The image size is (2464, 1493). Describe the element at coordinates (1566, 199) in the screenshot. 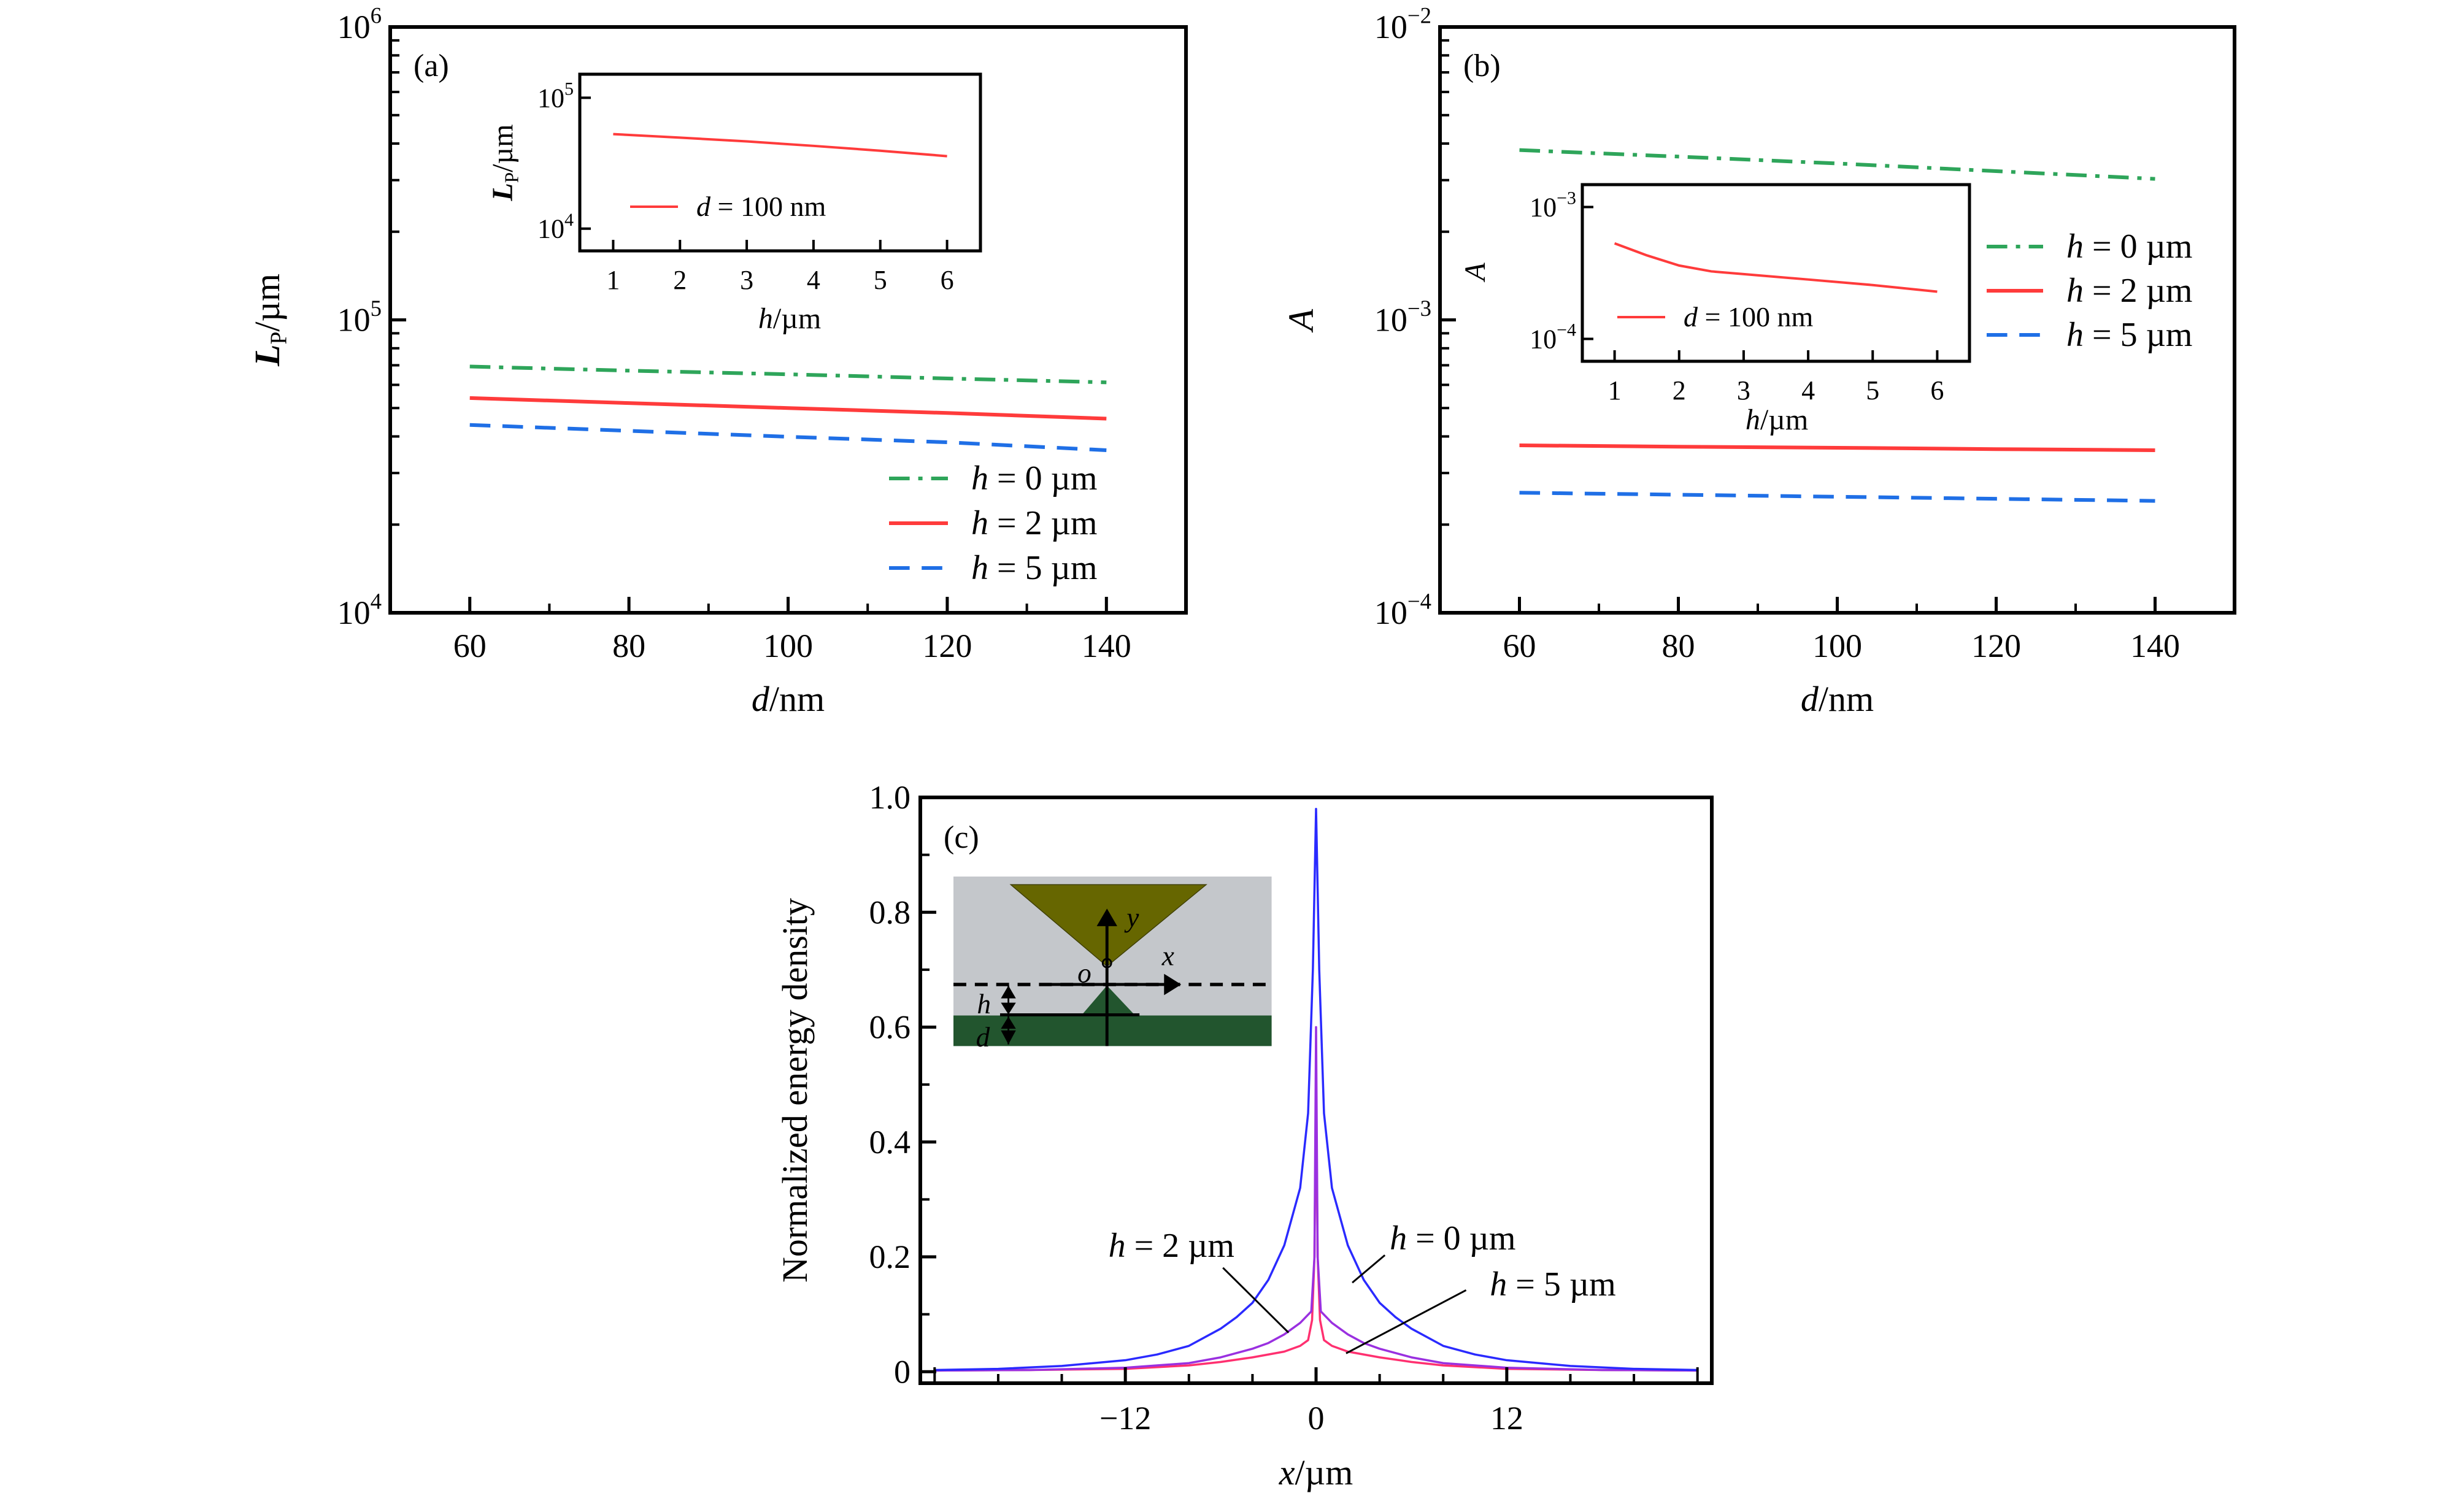

I see `text-span: −3` at that location.